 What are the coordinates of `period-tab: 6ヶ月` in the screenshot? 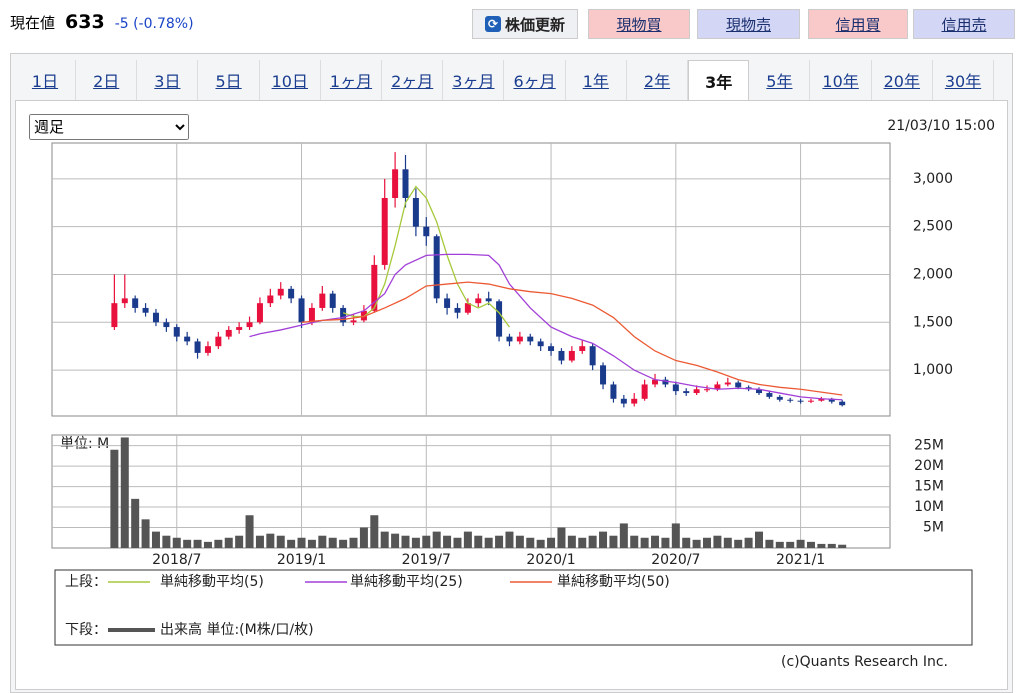 It's located at (535, 80).